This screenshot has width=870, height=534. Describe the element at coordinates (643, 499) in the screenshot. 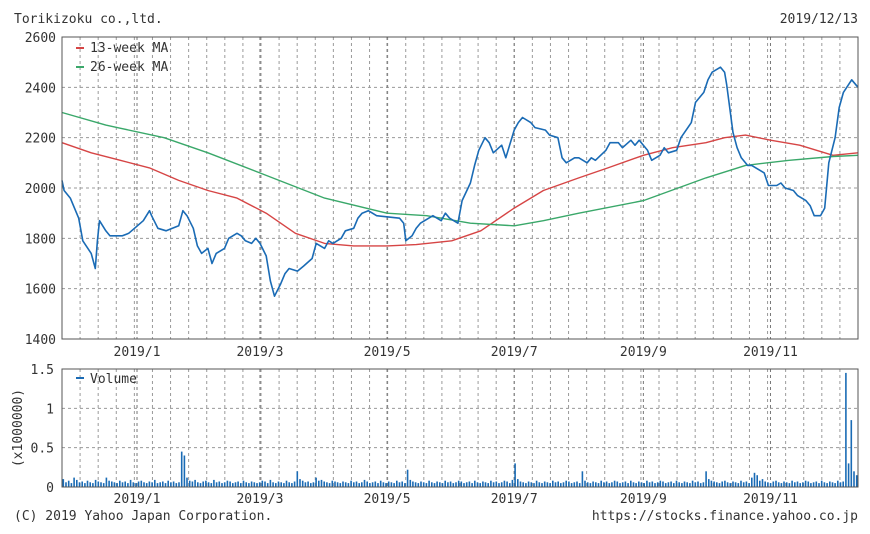

I see `volume-x-tick-label: 2019/9` at that location.